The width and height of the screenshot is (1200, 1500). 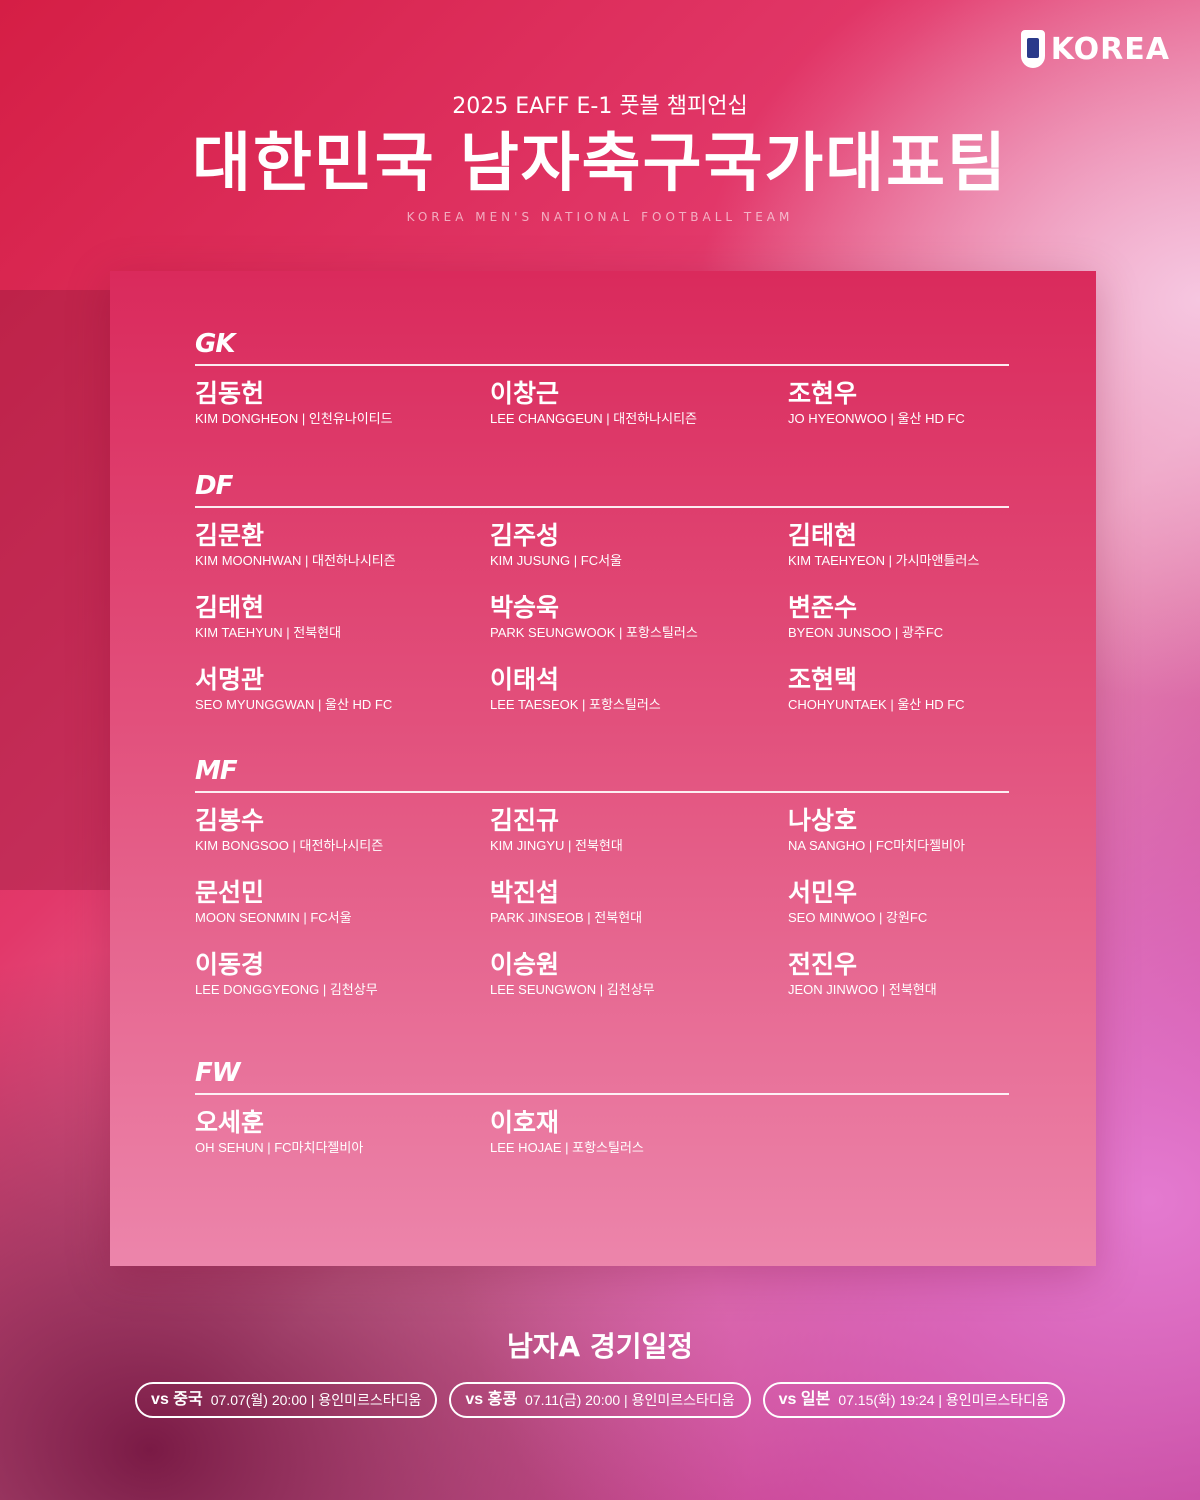 What do you see at coordinates (230, 393) in the screenshot?
I see `player-korean-name: 김동헌` at bounding box center [230, 393].